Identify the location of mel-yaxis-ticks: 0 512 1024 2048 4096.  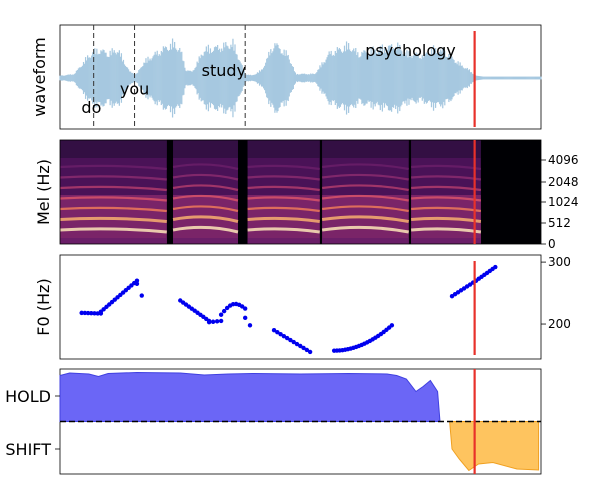
(560, 202).